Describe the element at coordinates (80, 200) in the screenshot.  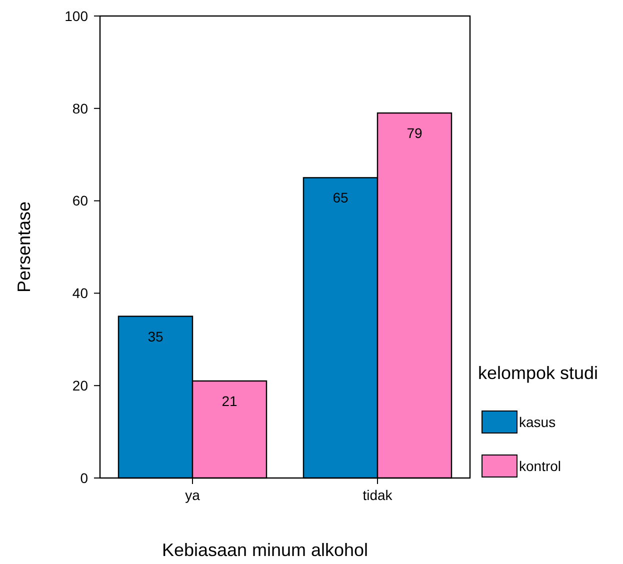
I see `y-tick-label: 60` at that location.